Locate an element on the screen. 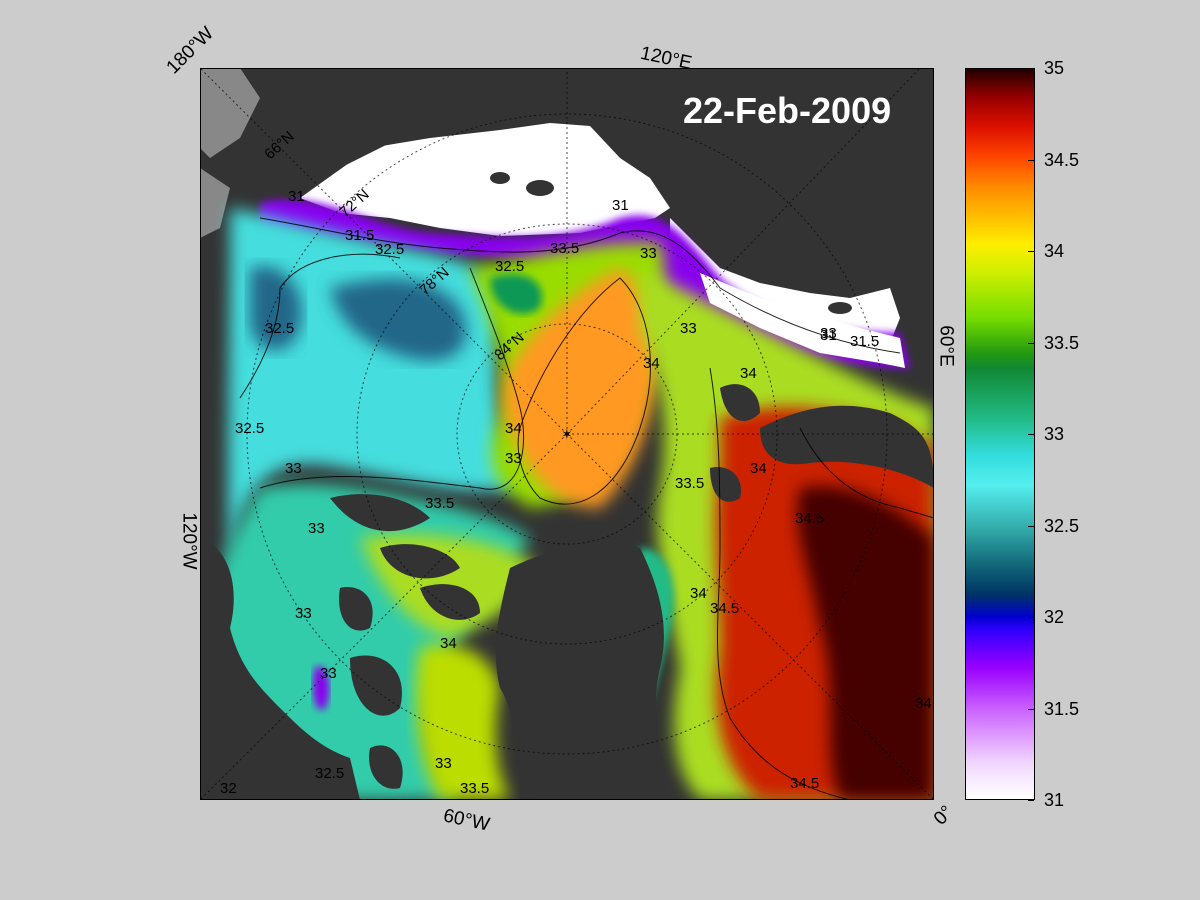 The width and height of the screenshot is (1200, 900). shelf-left is located at coordinates (215, 203).